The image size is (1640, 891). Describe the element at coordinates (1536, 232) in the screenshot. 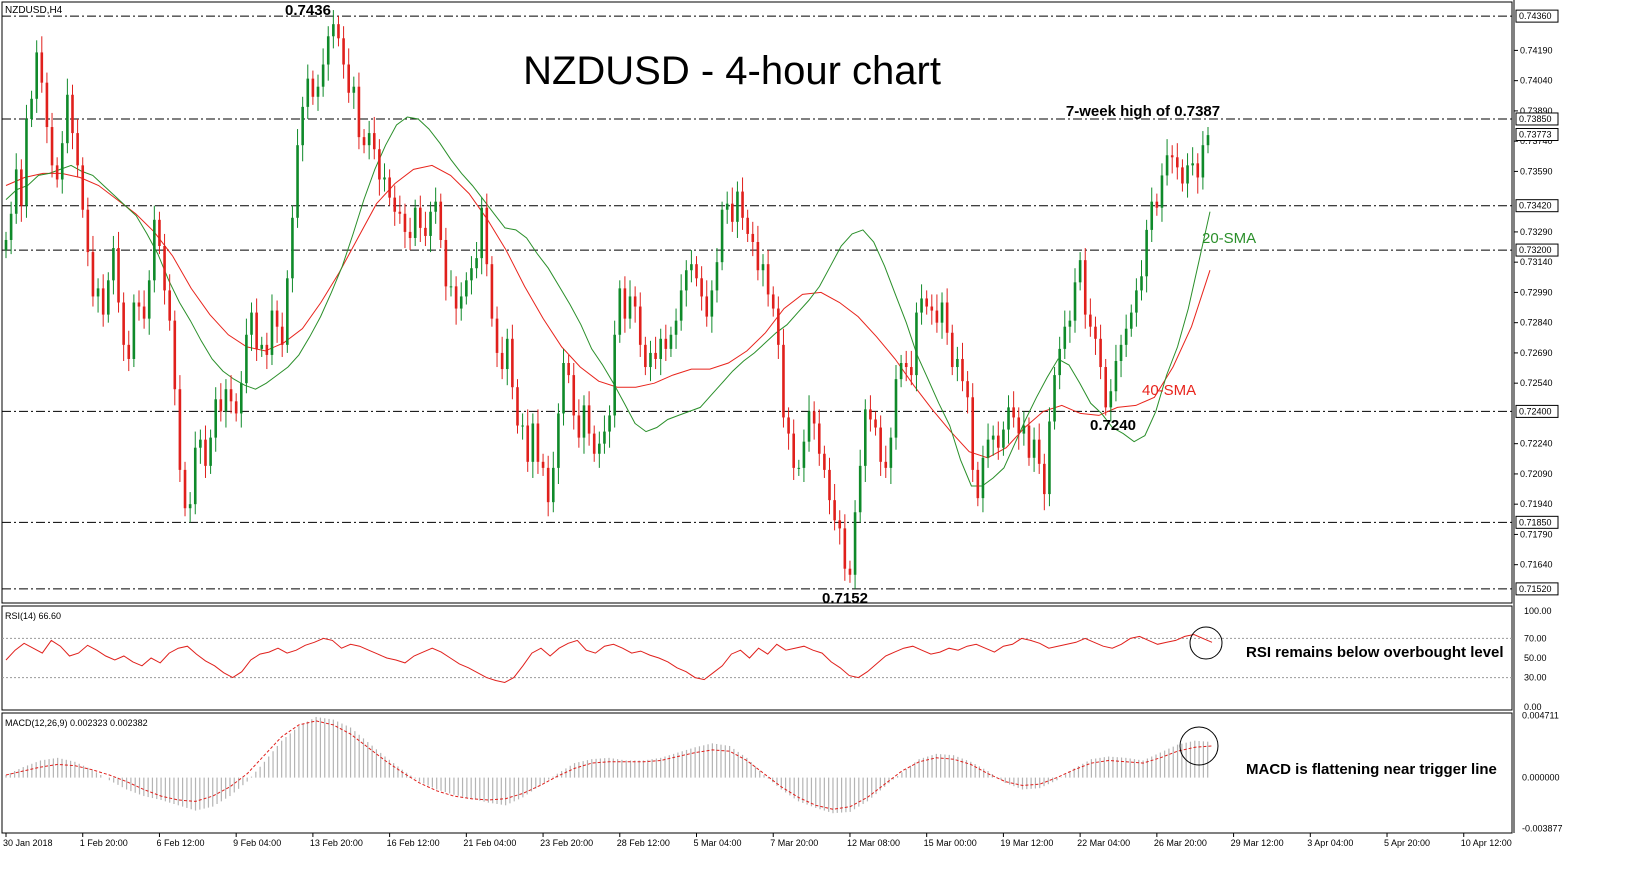

I see `price-tick-label: 0.73290` at that location.